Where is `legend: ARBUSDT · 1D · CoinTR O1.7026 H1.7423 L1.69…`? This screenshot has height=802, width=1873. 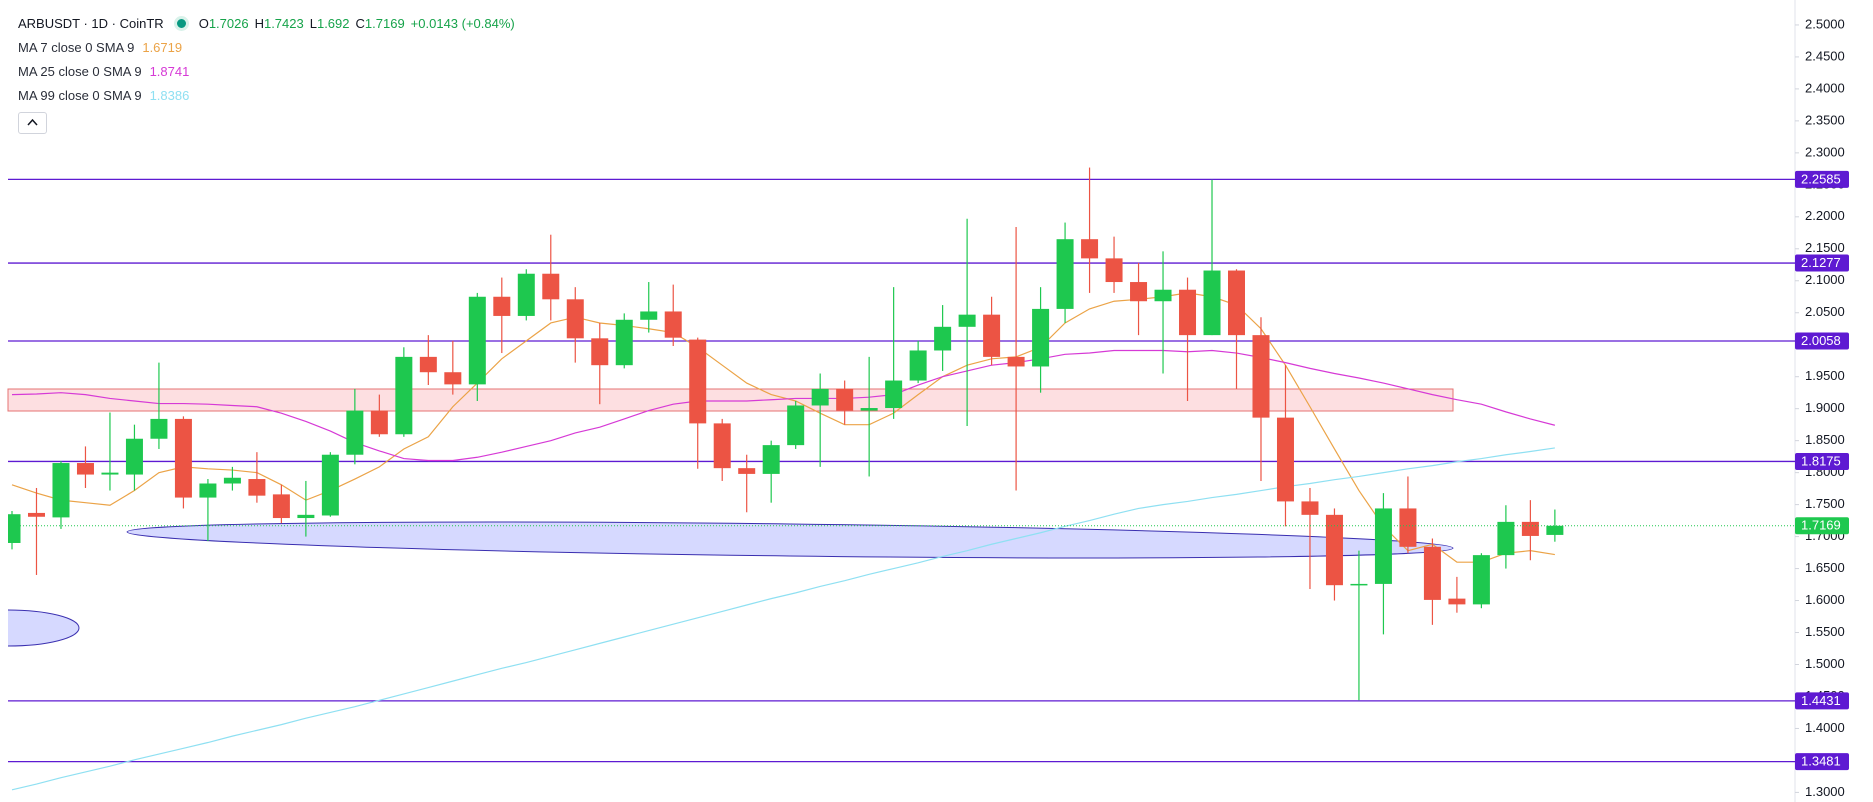
legend: ARBUSDT · 1D · CoinTR O1.7026 H1.7423 L1.69… is located at coordinates (269, 73).